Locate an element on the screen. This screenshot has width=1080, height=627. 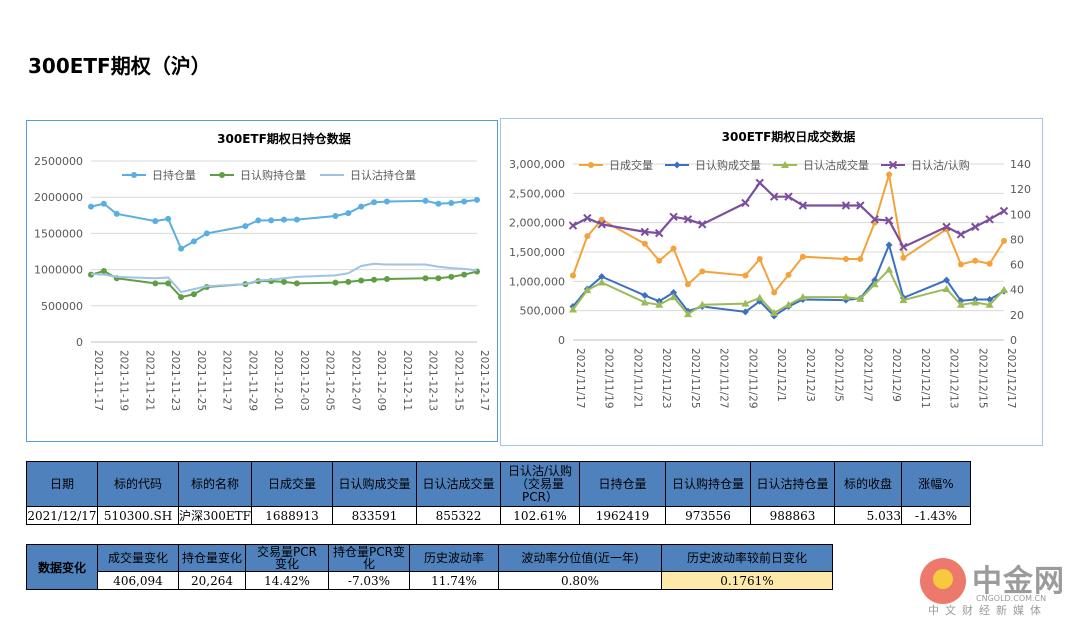
x-tick-label: 2021/12/5 is located at coordinates (839, 375).